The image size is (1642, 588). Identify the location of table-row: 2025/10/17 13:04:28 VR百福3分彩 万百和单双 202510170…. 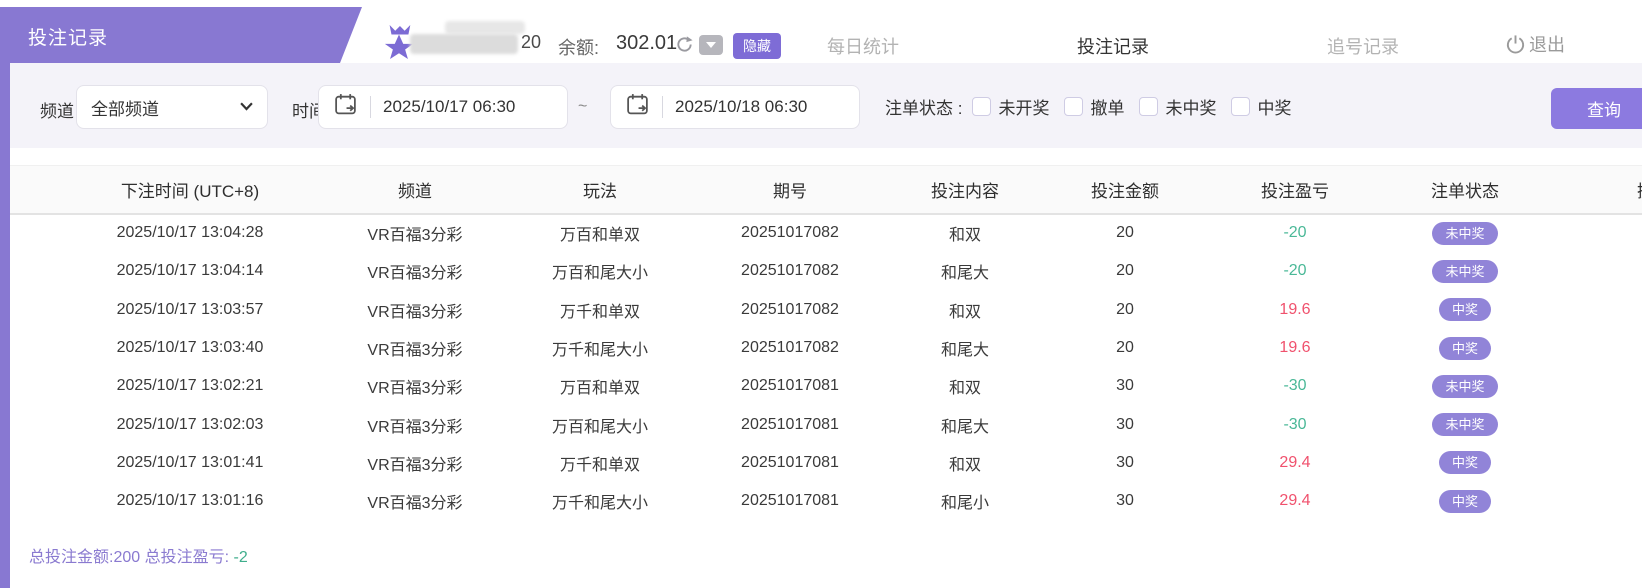
(821, 233).